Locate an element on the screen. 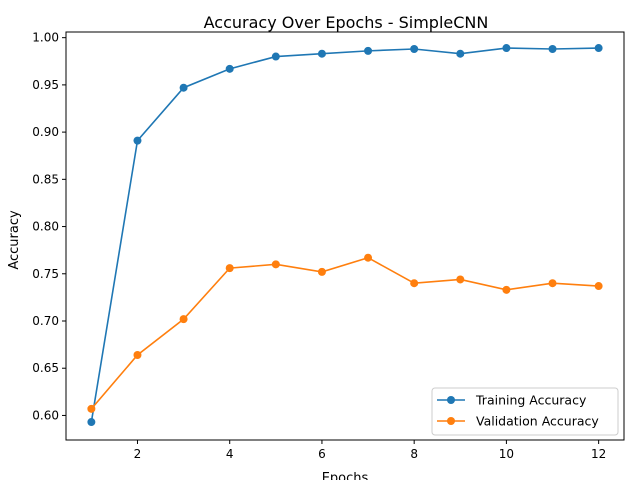 This screenshot has width=640, height=480. y-tick-label: 0.90 is located at coordinates (45, 132).